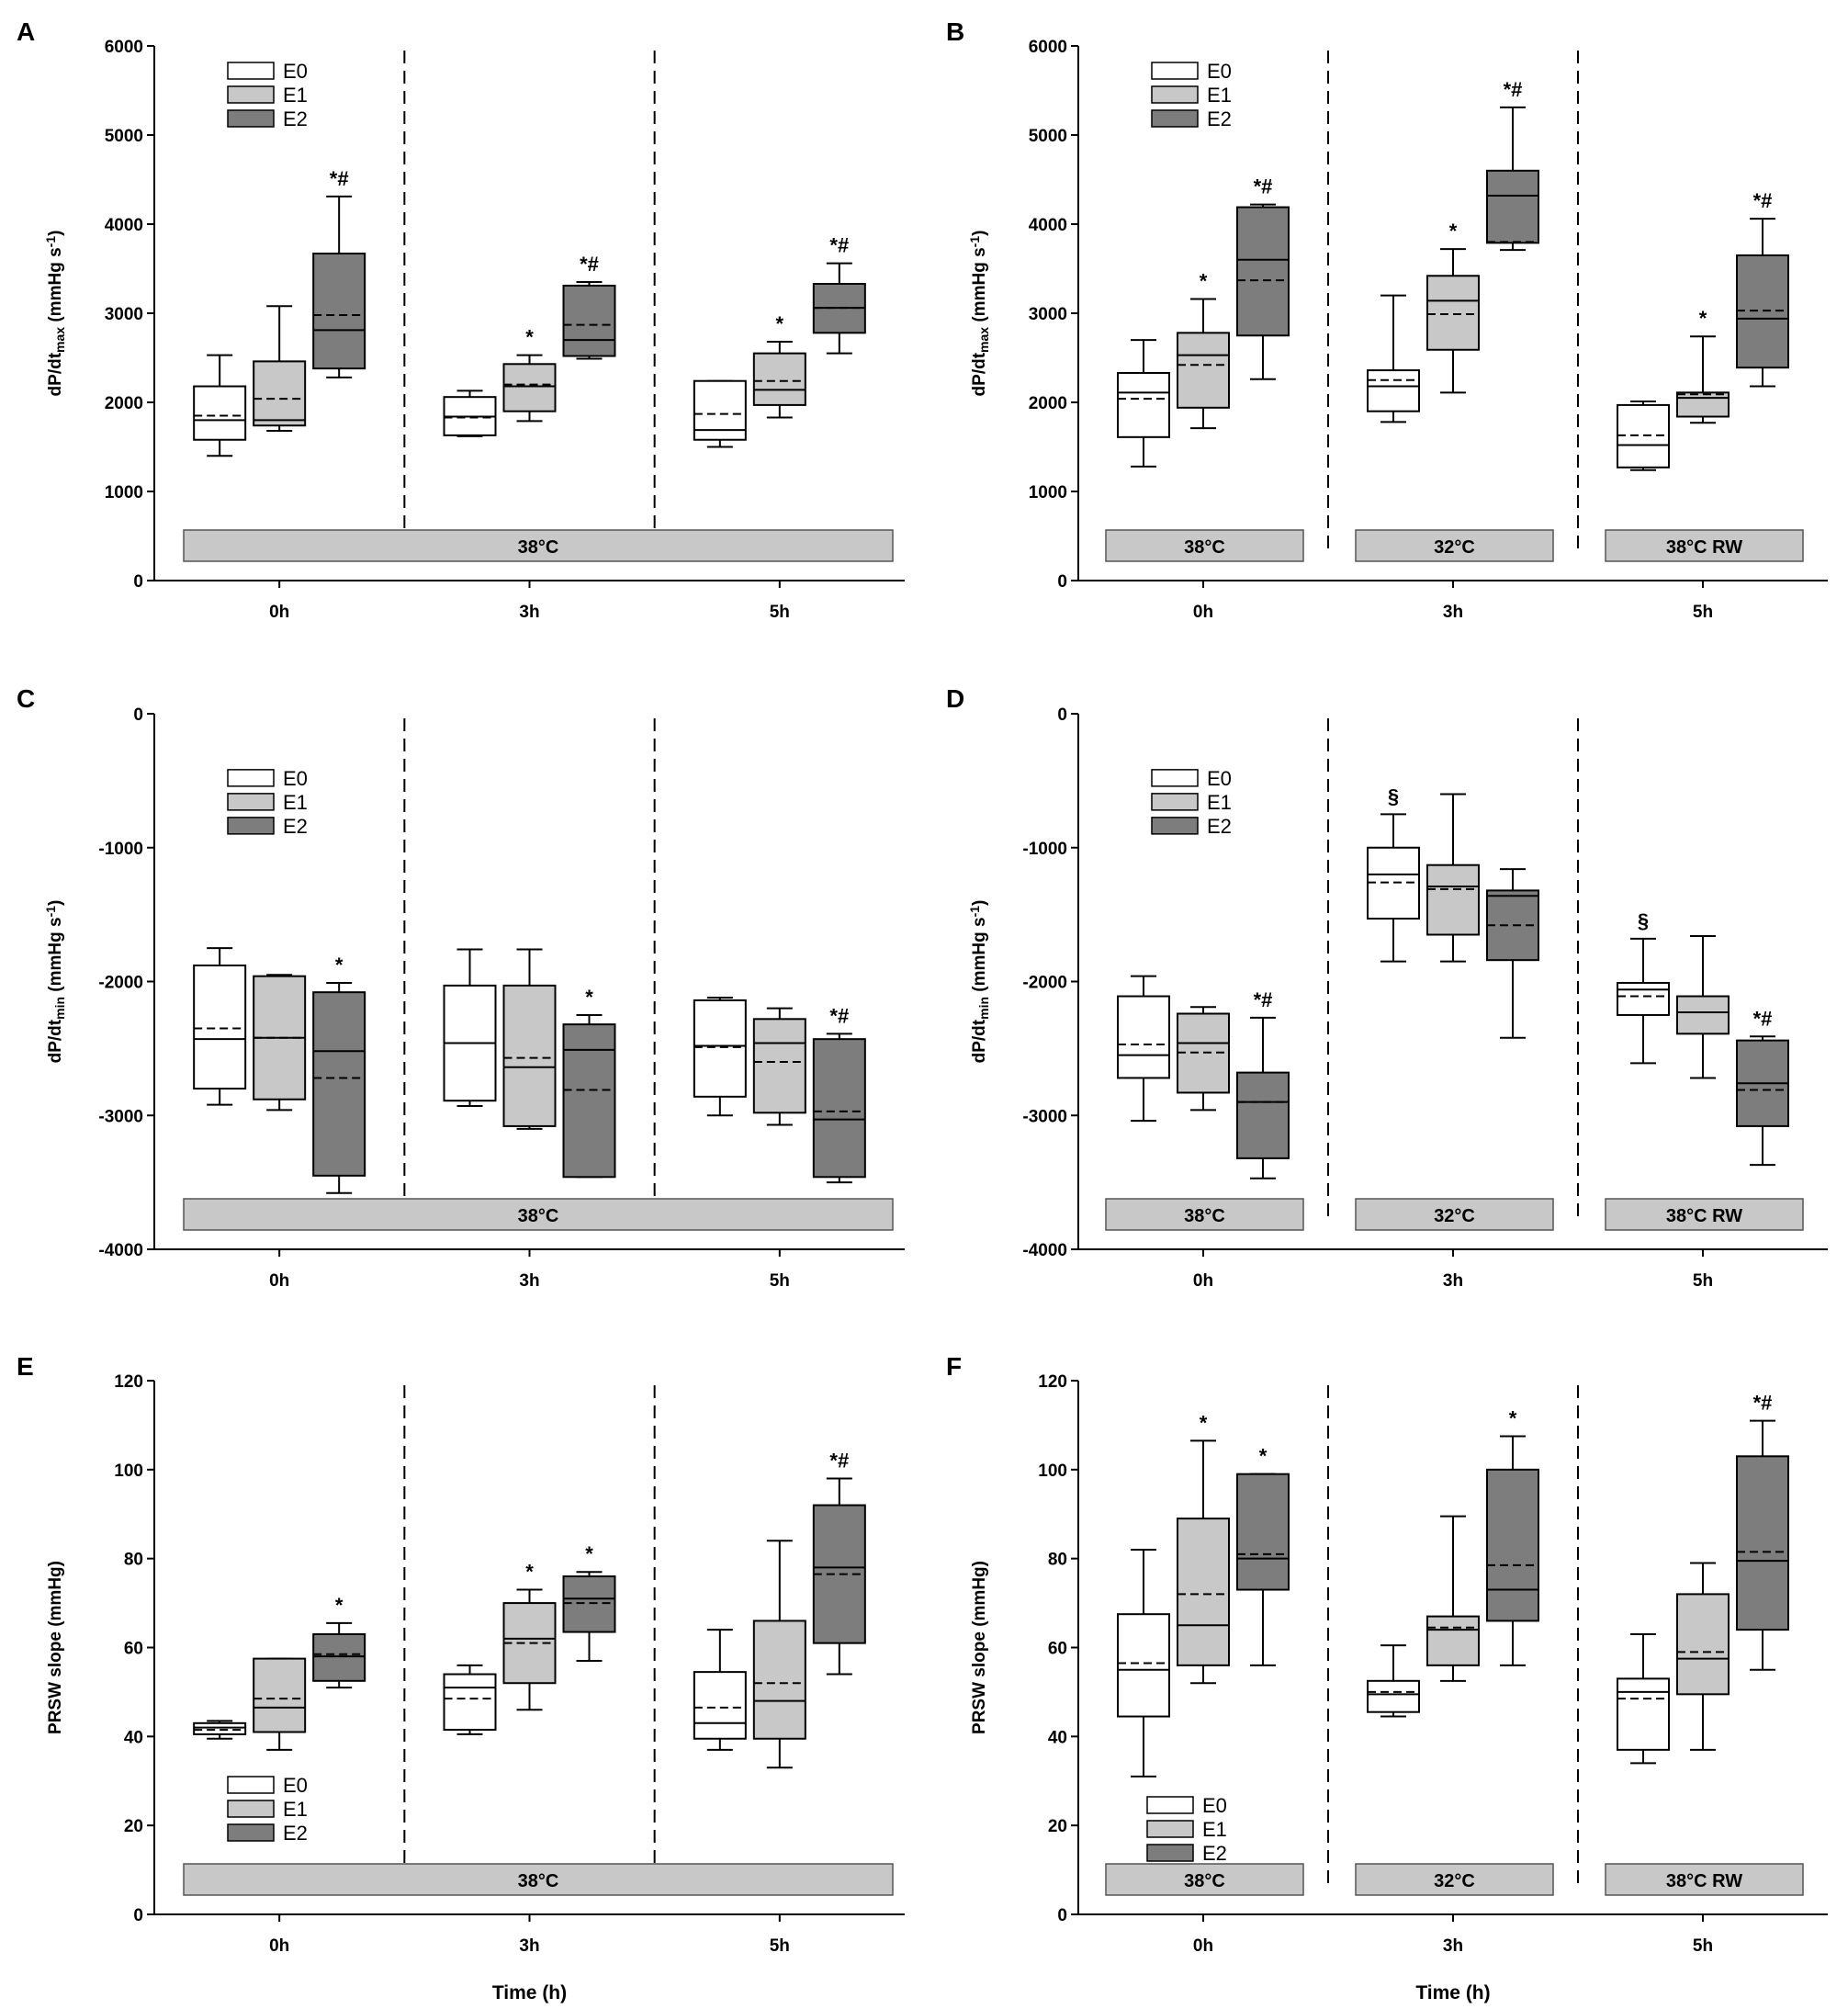  What do you see at coordinates (1453, 1598) in the screenshot?
I see `box-e1-3h` at bounding box center [1453, 1598].